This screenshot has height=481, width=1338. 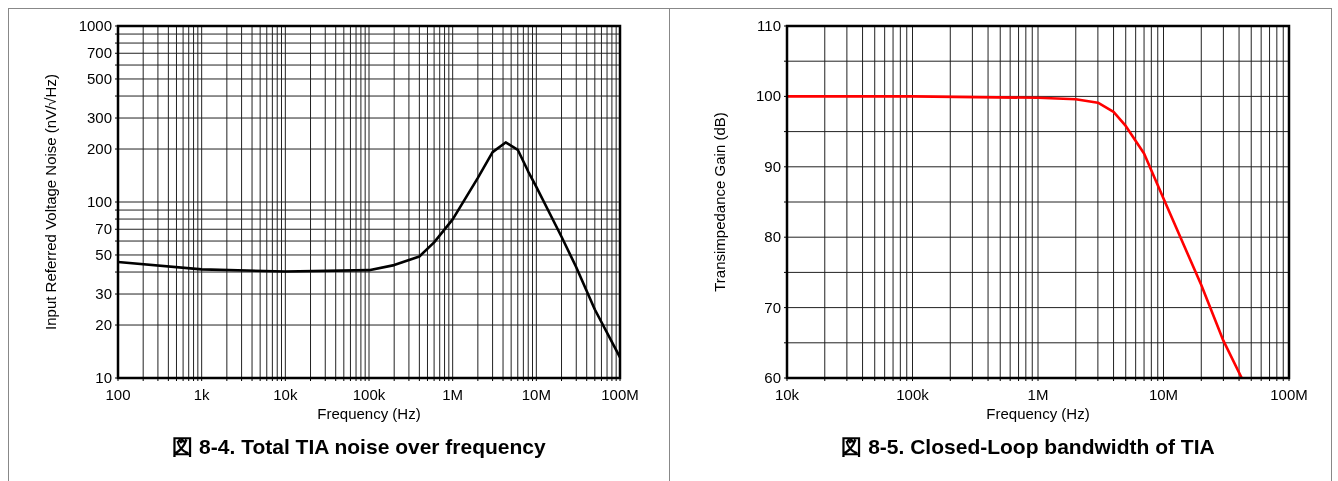 What do you see at coordinates (772, 166) in the screenshot?
I see `y-tick-label: 90` at bounding box center [772, 166].